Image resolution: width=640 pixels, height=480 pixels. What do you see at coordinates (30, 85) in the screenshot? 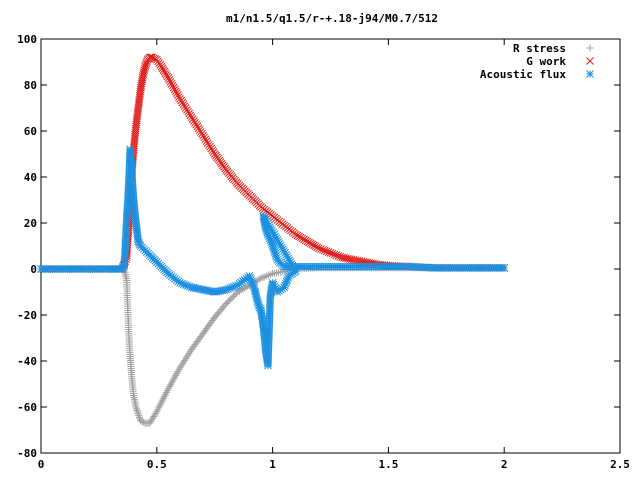
I see `y-tick-label: 80` at bounding box center [30, 85].